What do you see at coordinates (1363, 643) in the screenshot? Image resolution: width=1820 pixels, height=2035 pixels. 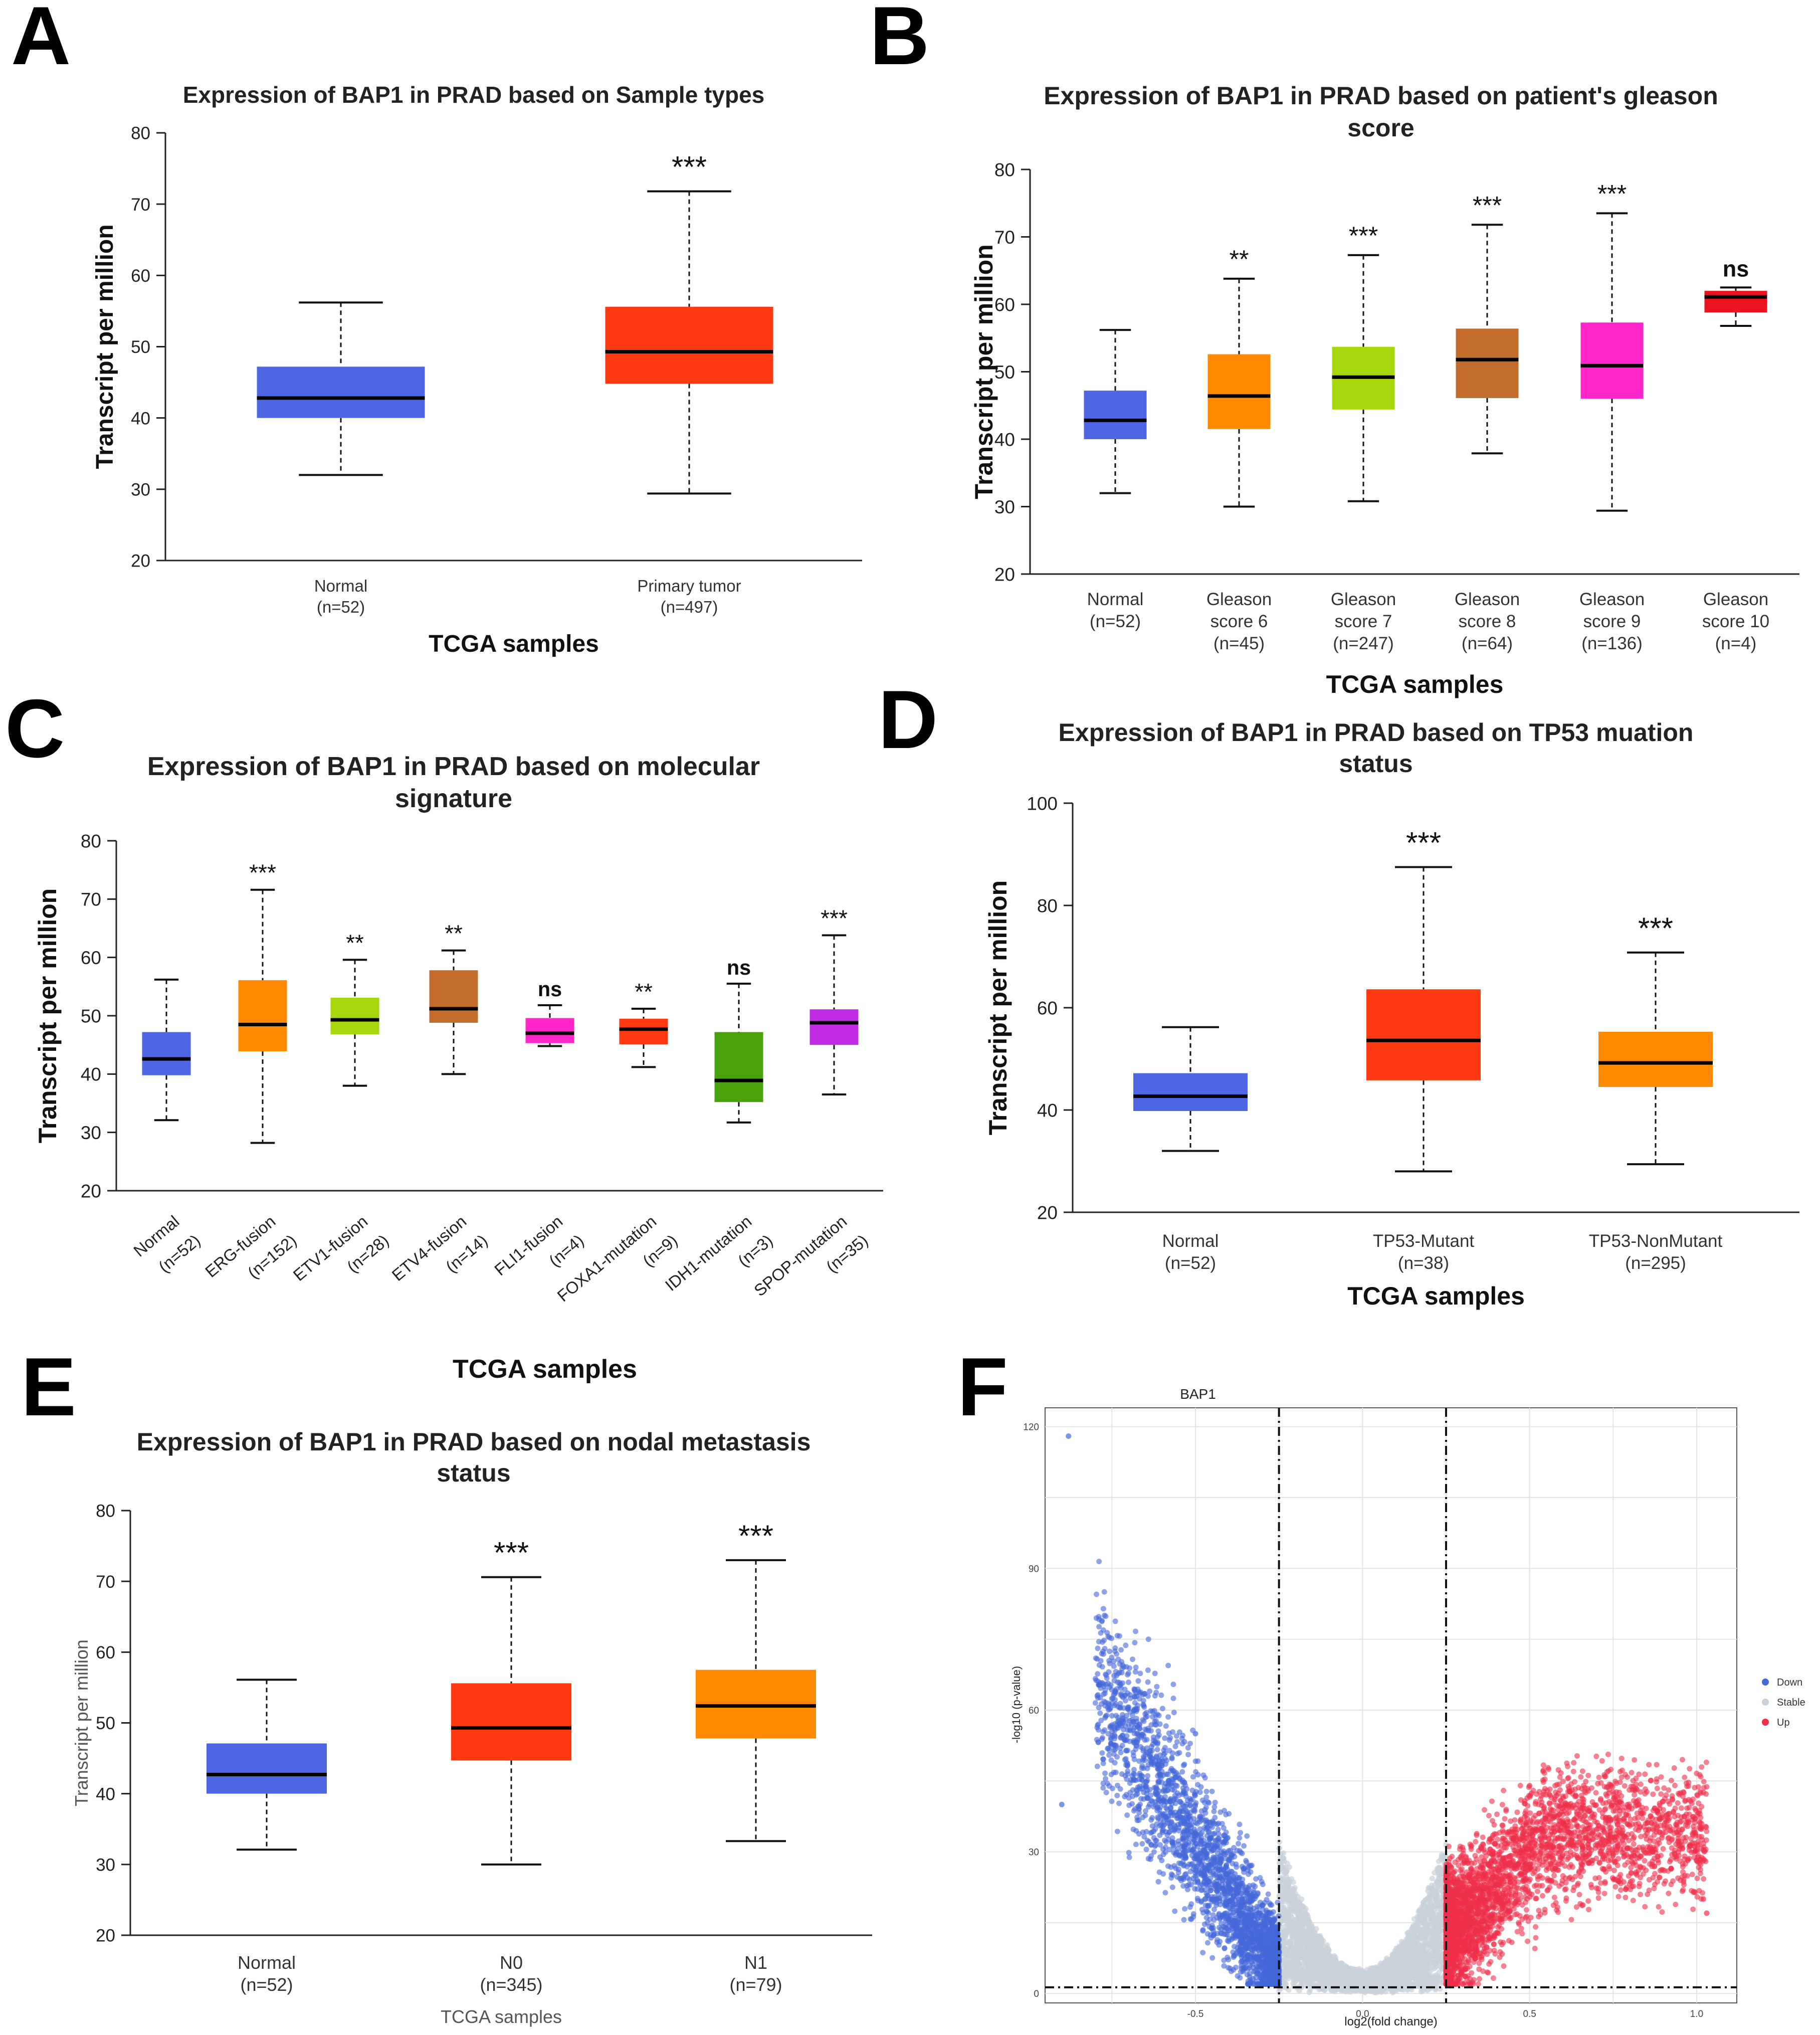 I see `panel-b-category-n: (n=247)` at bounding box center [1363, 643].